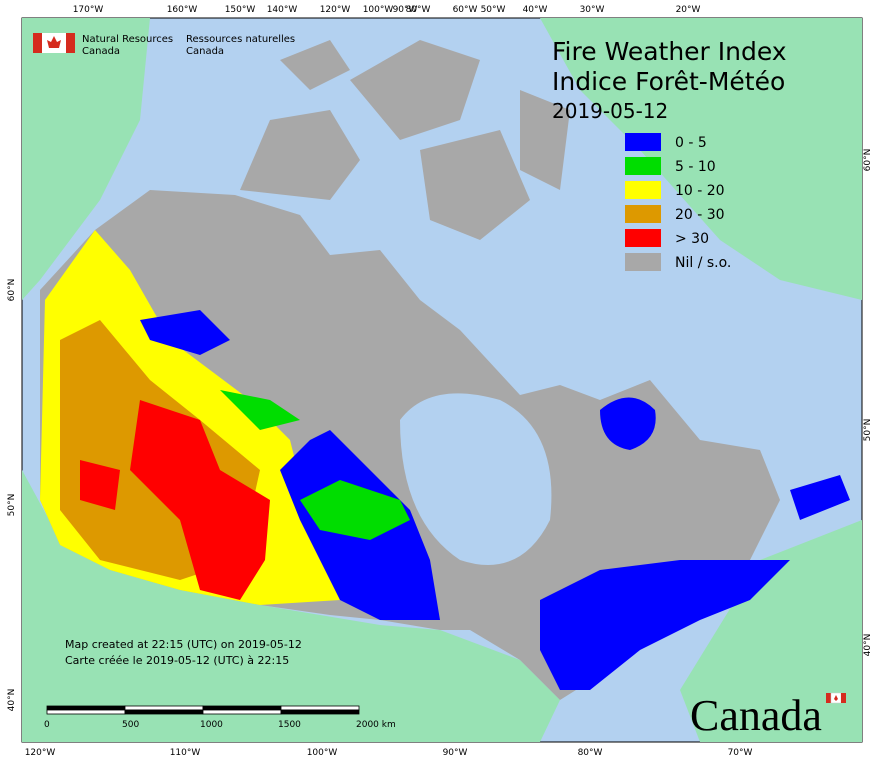 This screenshot has height=760, width=880. Describe the element at coordinates (740, 753) in the screenshot. I see `graticule-label: 70°W` at that location.